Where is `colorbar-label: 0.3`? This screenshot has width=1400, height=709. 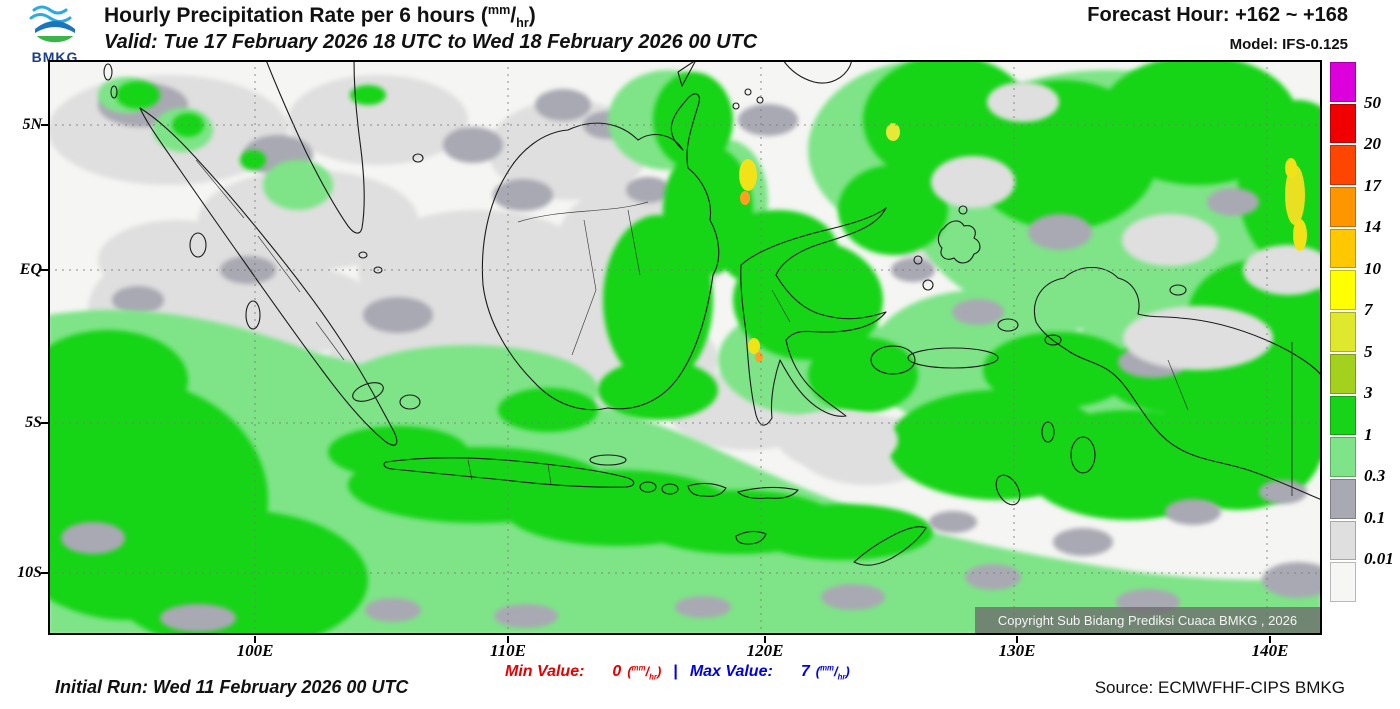
colorbar-label: 0.3 is located at coordinates (1375, 475).